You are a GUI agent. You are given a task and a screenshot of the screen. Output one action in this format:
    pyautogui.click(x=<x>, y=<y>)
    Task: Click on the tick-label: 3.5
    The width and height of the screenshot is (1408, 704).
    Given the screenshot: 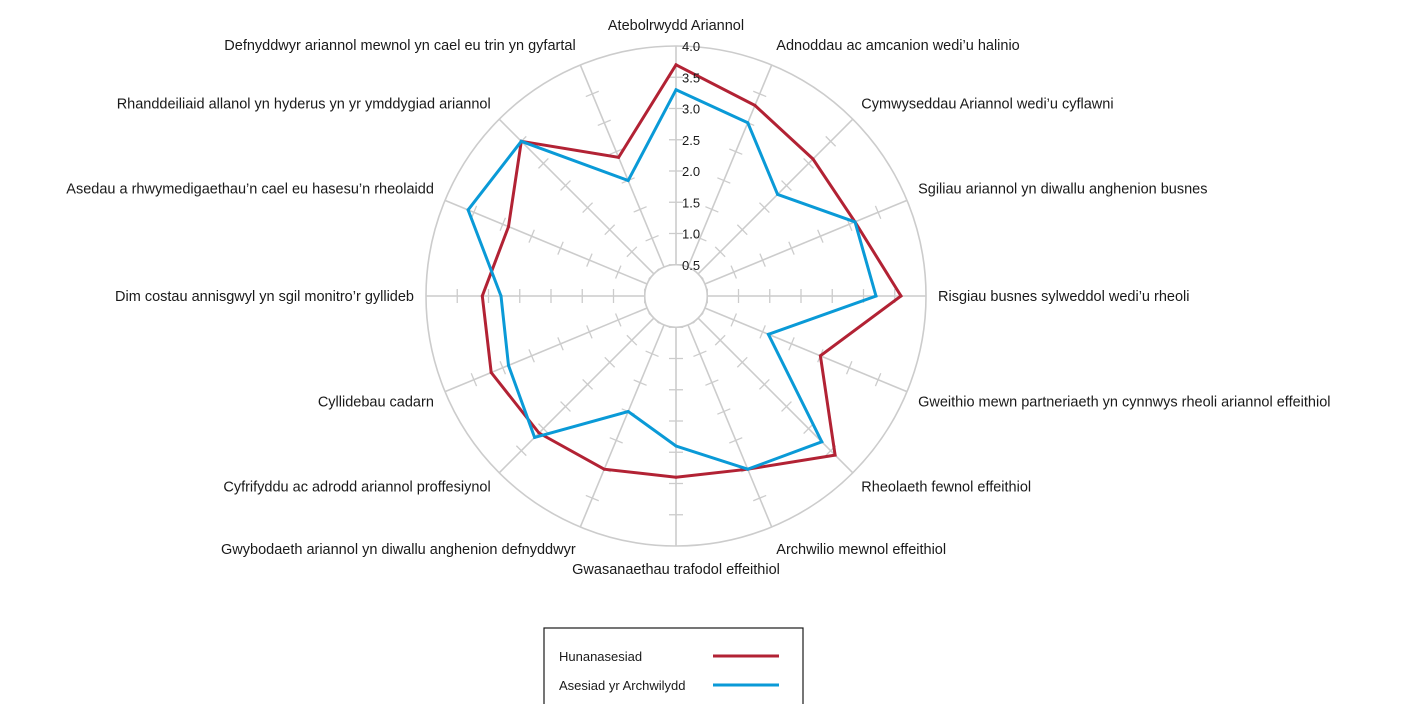 What is the action you would take?
    pyautogui.click(x=691, y=77)
    